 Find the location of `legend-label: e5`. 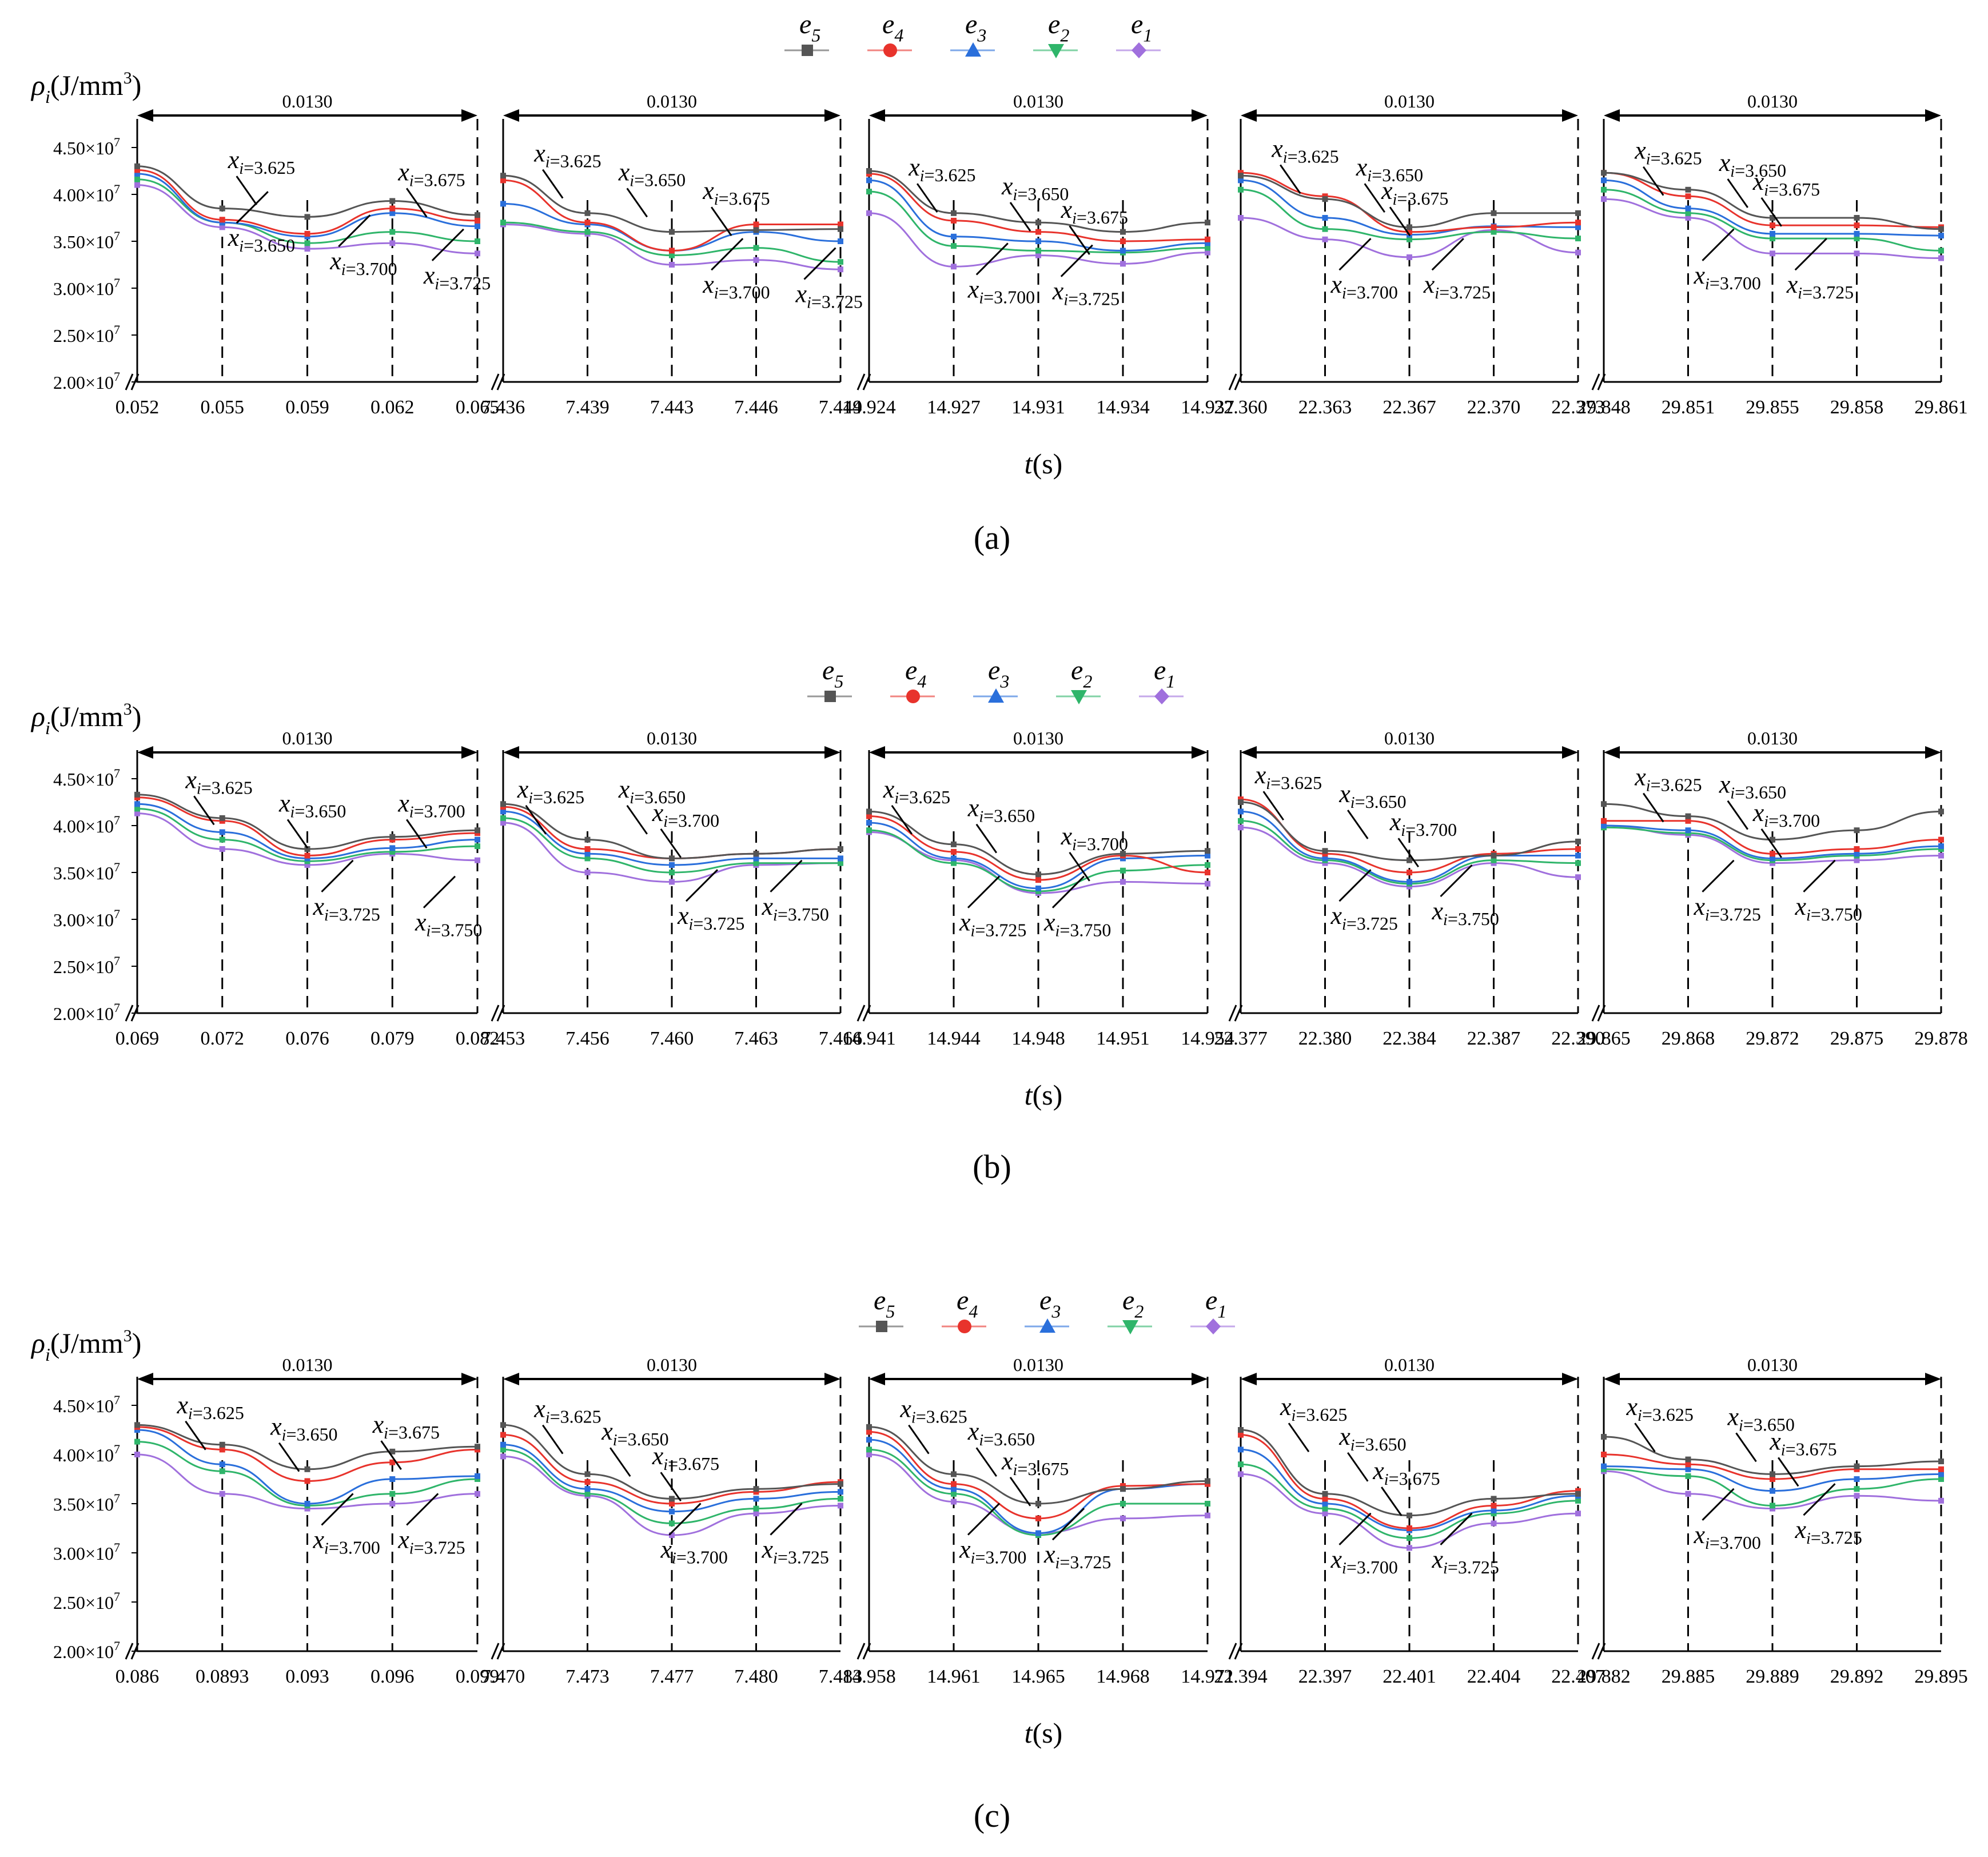

legend-label: e5 is located at coordinates (884, 1303).